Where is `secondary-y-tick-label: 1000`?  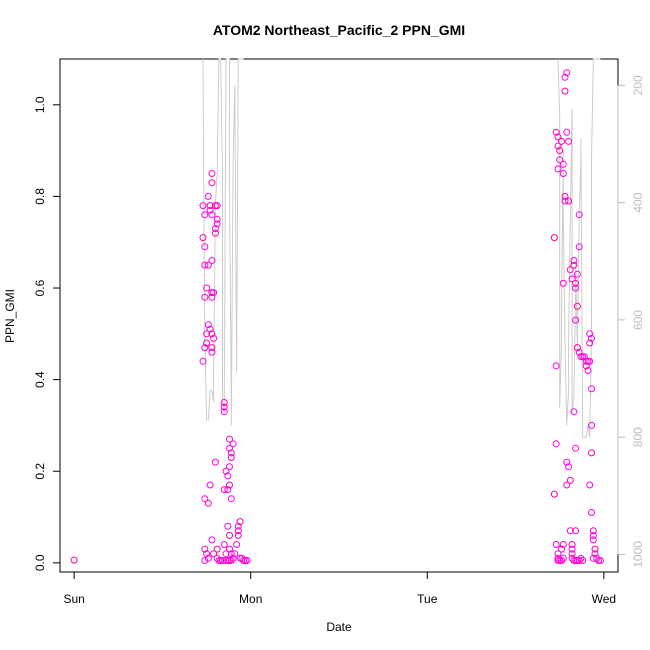
secondary-y-tick-label: 1000 is located at coordinates (638, 554).